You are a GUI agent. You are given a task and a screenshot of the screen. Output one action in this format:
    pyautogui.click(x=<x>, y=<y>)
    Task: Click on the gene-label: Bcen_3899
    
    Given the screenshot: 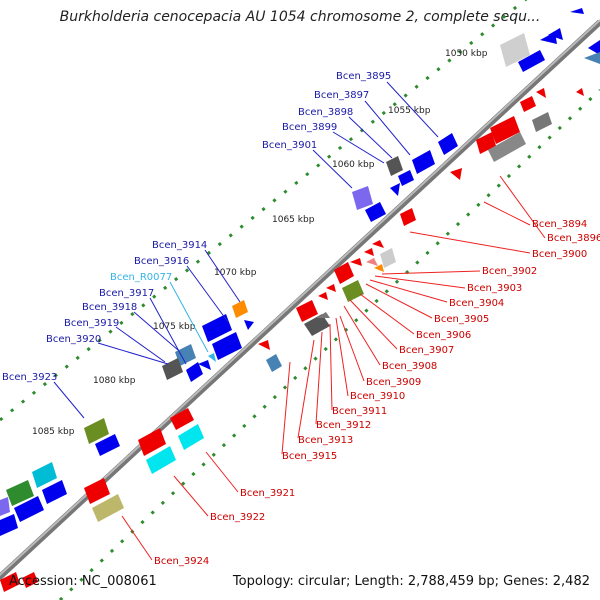 What is the action you would take?
    pyautogui.click(x=309, y=127)
    